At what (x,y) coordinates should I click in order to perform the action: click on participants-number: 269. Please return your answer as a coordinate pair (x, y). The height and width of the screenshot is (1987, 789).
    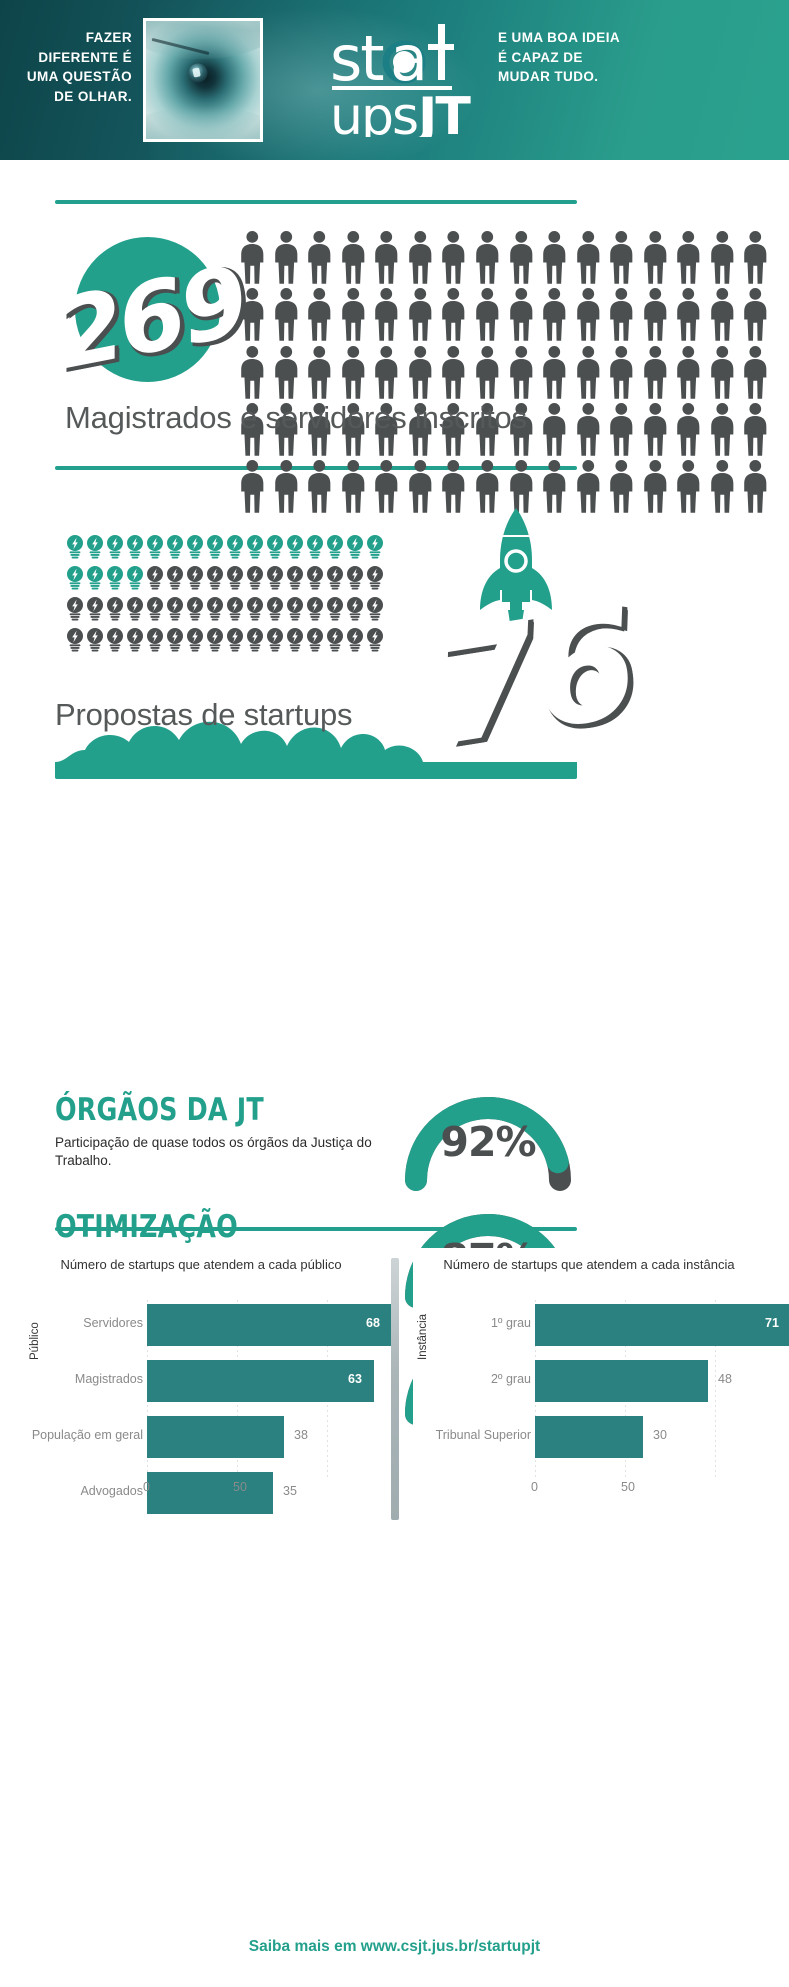
    Looking at the image, I should click on (150, 318).